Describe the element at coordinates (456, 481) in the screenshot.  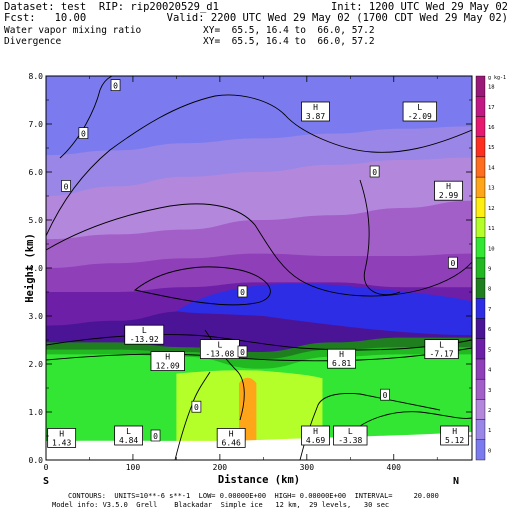
I see `x-right-endpoint: N` at that location.